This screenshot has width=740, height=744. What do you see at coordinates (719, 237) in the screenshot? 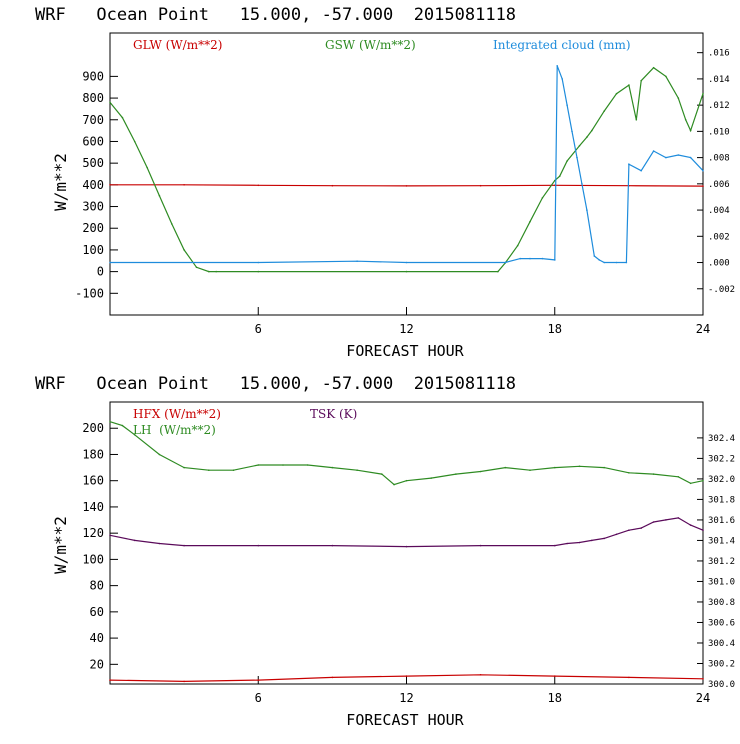
I see `chart-1-y2-tick-label: .002` at bounding box center [719, 237].